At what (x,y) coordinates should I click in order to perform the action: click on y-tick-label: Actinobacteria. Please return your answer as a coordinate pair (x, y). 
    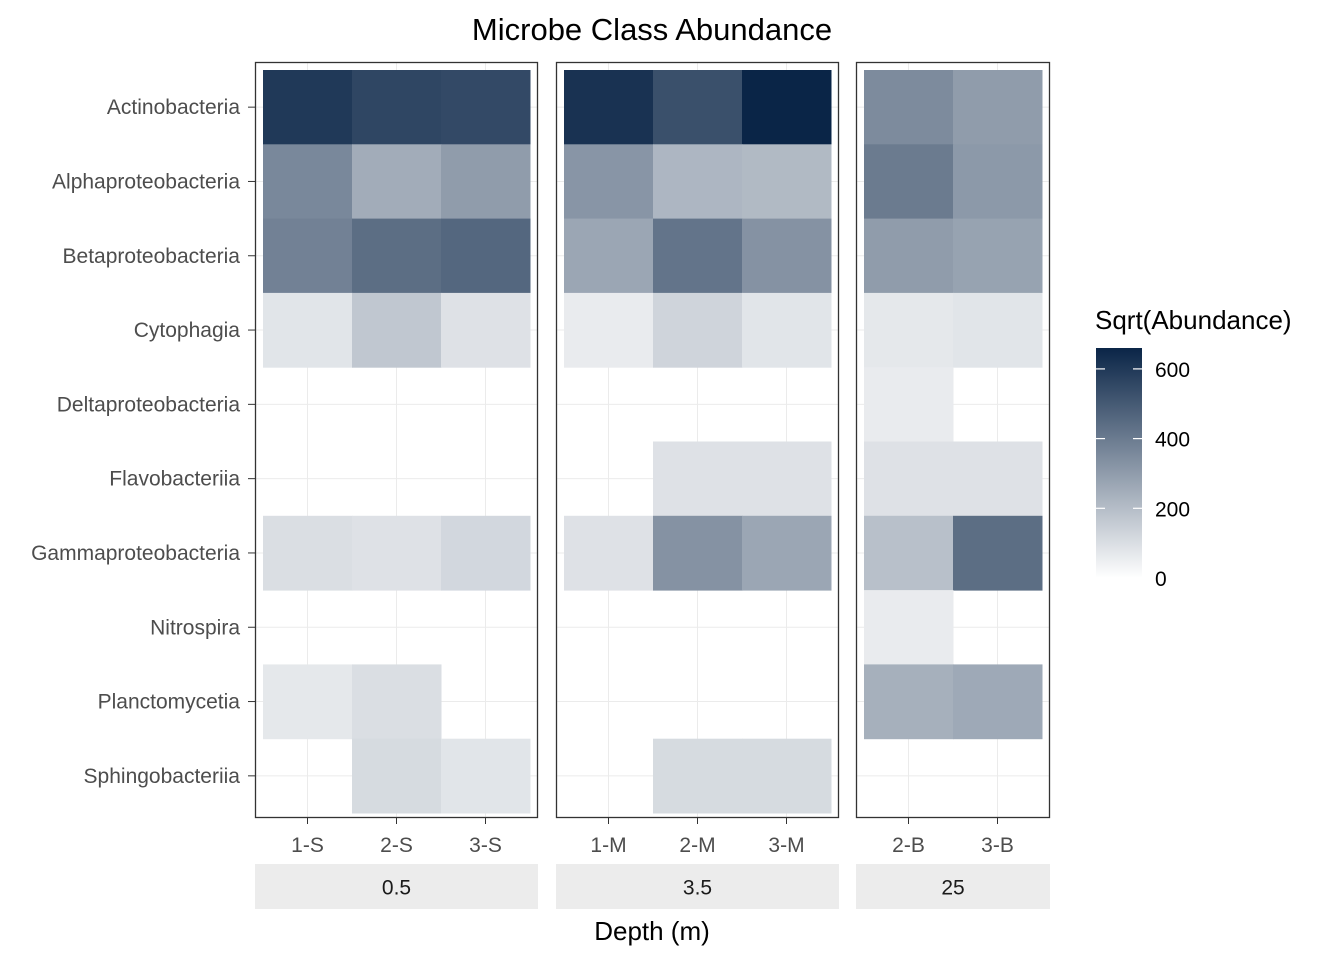
    Looking at the image, I should click on (173, 107).